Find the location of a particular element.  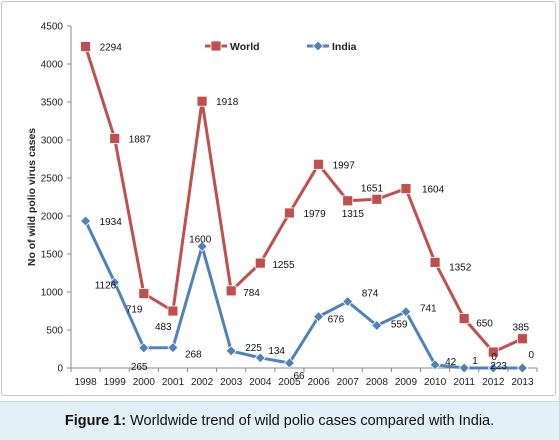

world-data-label: 223 is located at coordinates (498, 366).